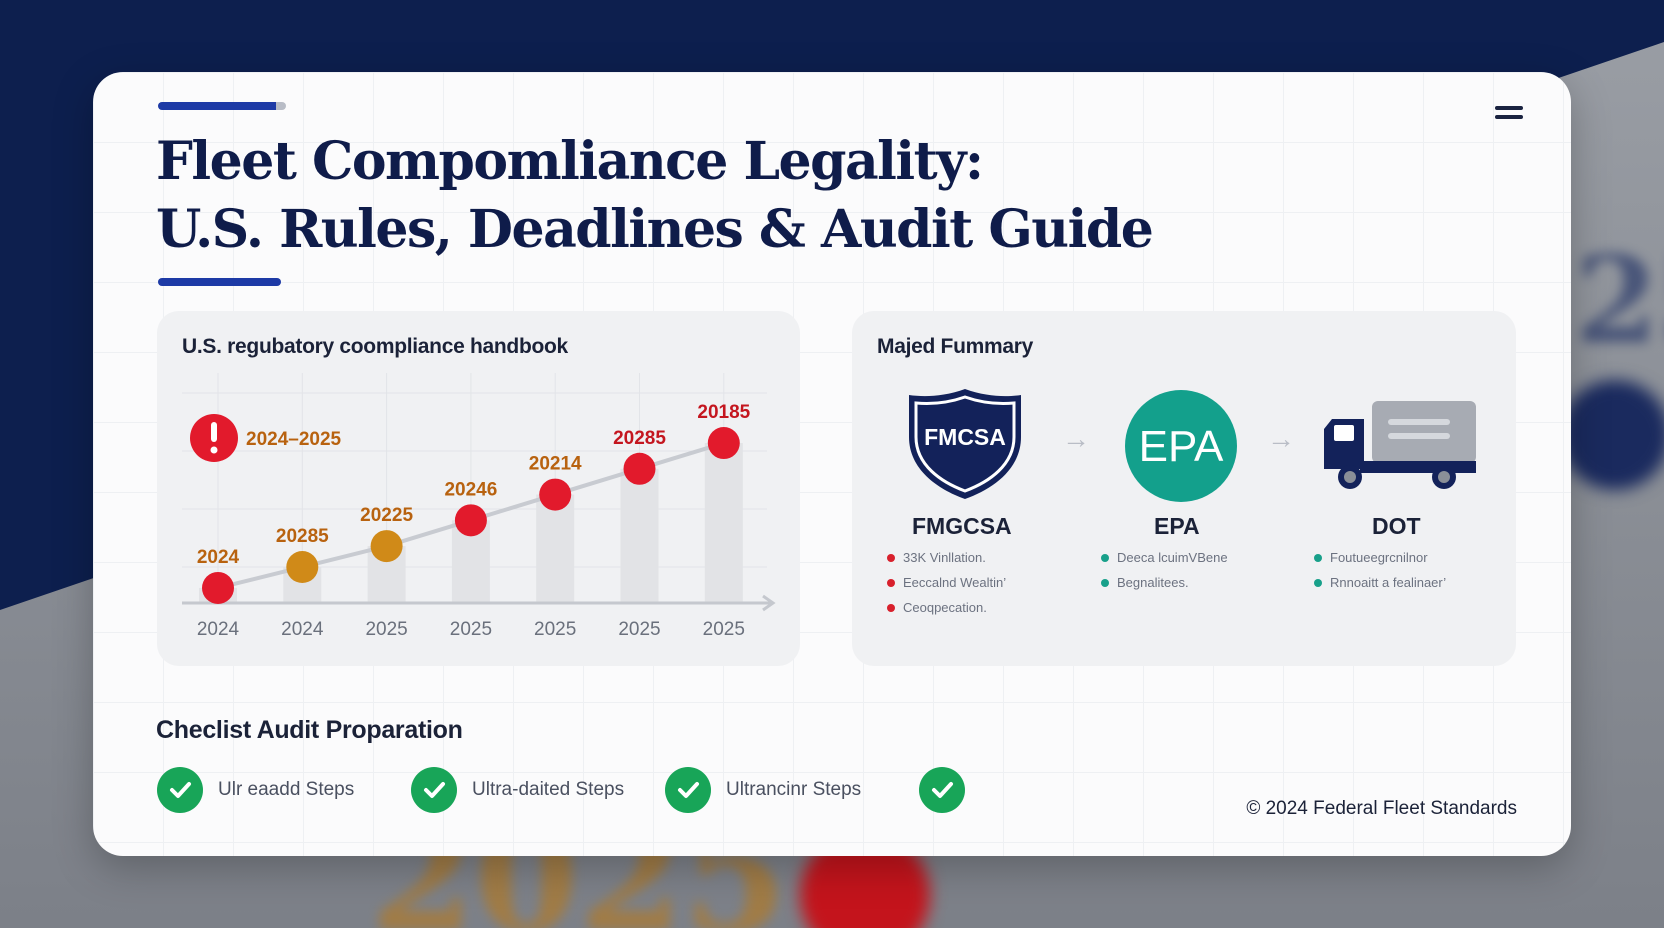 Image resolution: width=1664 pixels, height=928 pixels. Describe the element at coordinates (218, 557) in the screenshot. I see `chart-point-label: 2024` at that location.